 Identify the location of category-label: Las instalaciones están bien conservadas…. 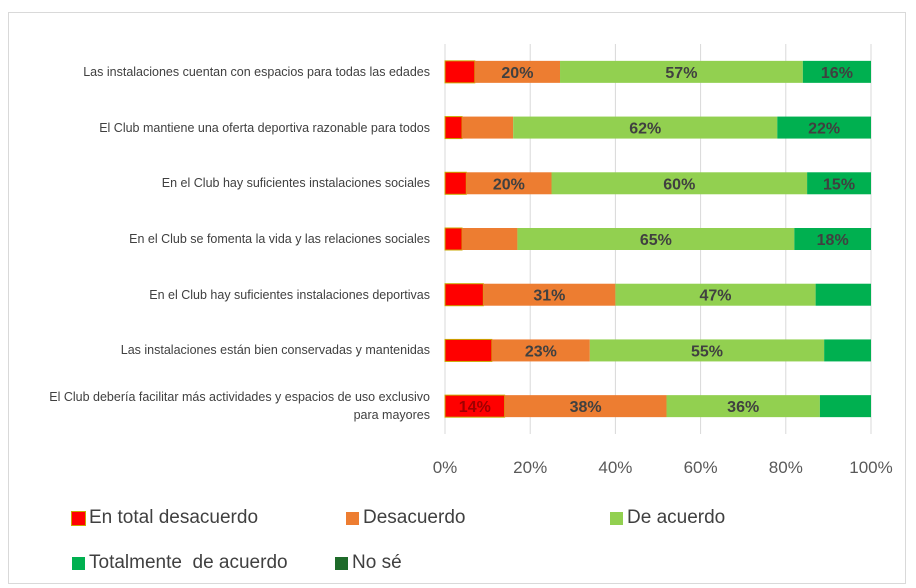
(275, 350).